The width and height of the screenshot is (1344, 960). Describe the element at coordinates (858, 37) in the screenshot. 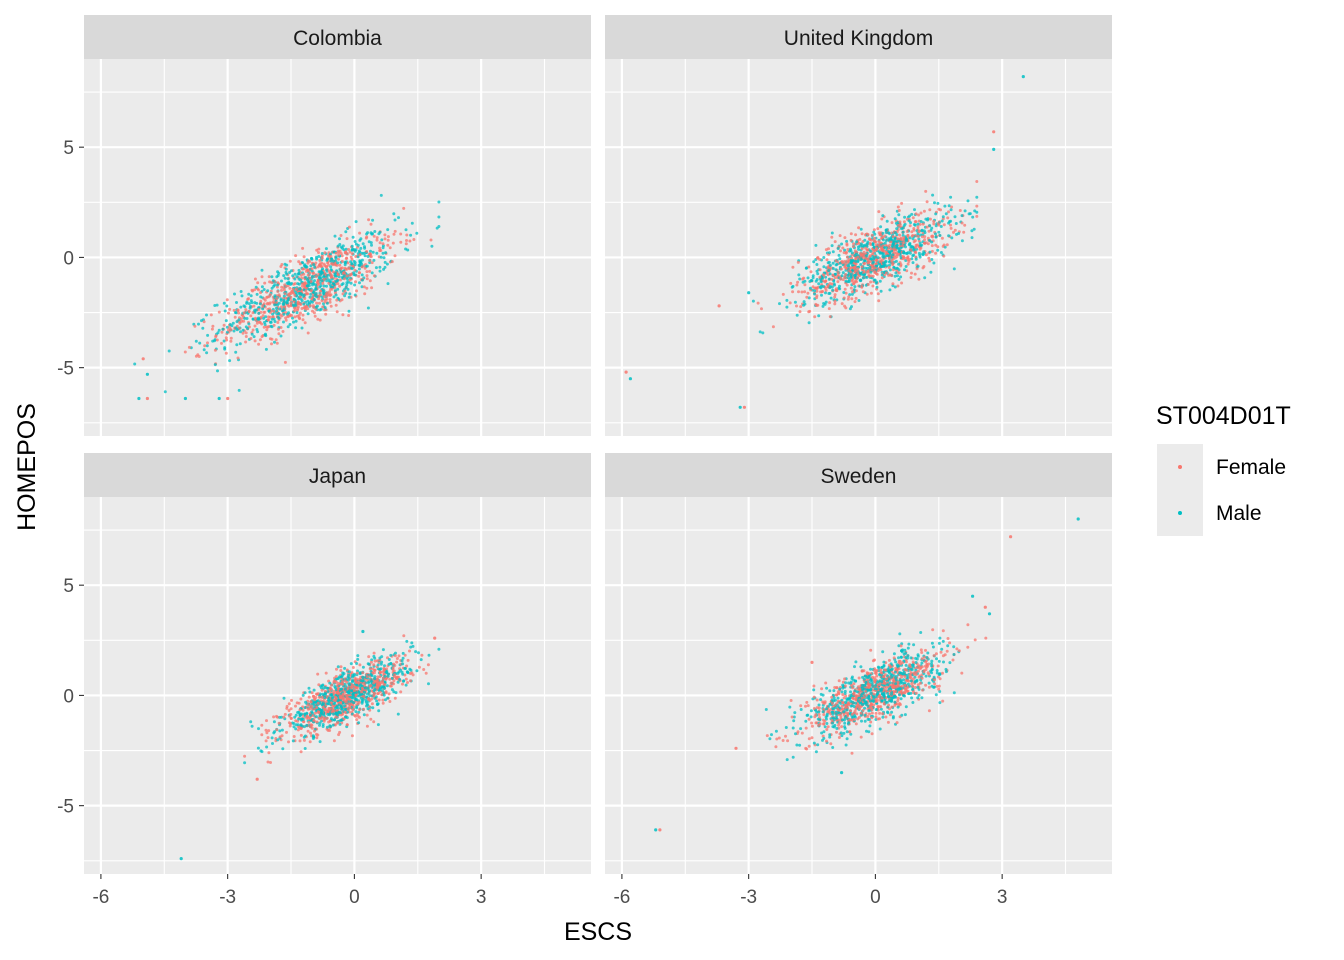

I see `facet-strip` at that location.